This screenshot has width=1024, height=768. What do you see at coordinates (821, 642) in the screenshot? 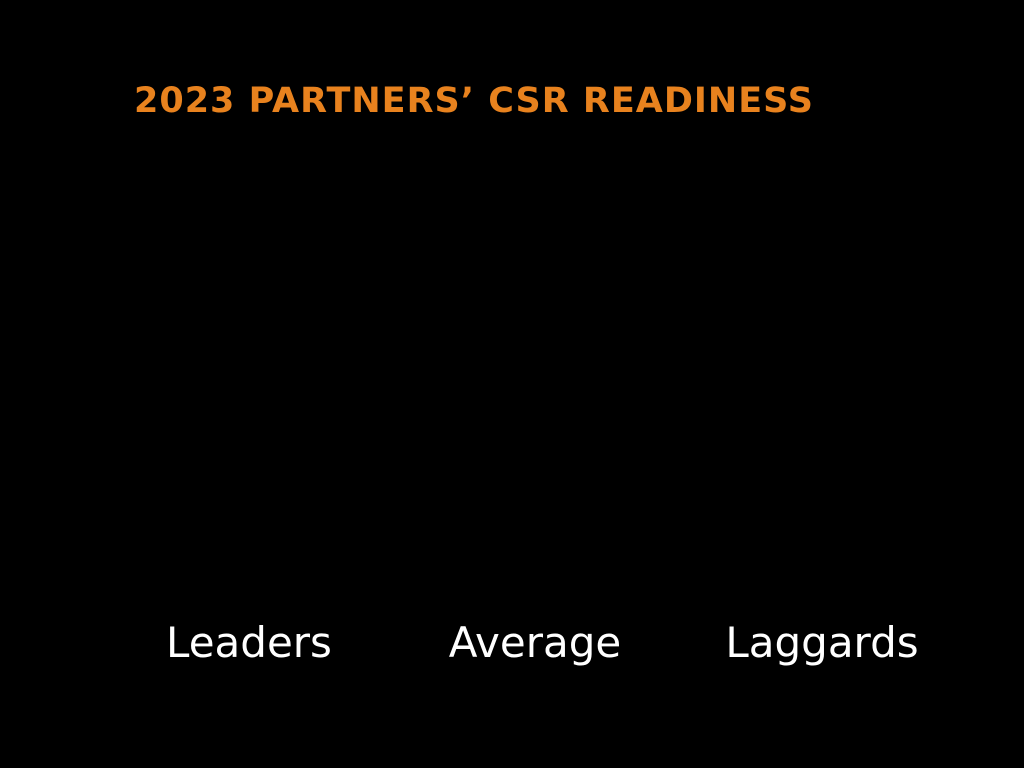
I see `category-label-laggards: Laggards` at bounding box center [821, 642].